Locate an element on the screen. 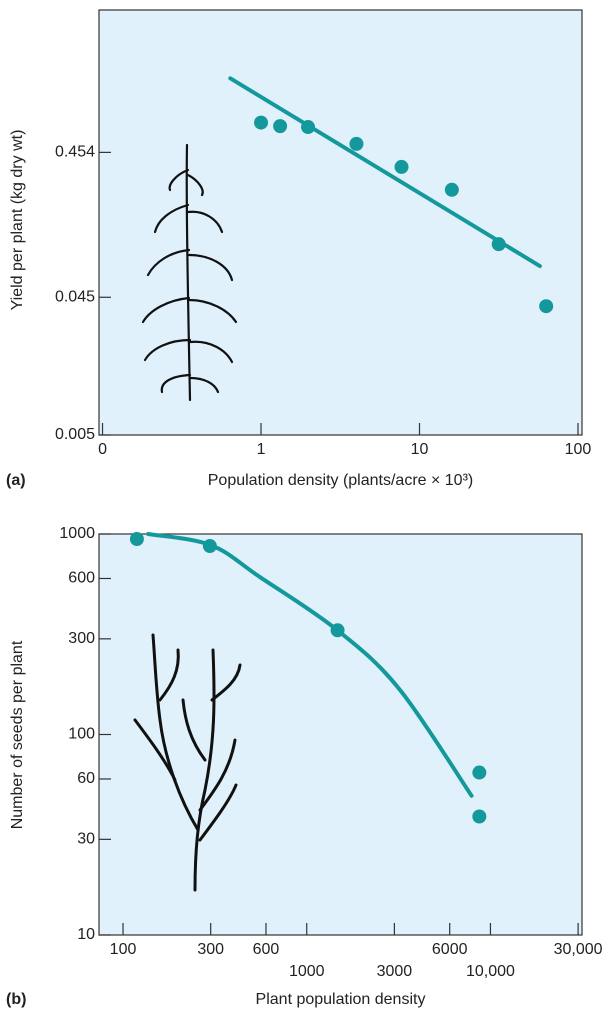 This screenshot has width=613, height=1016. y-tick-label: 0.454 is located at coordinates (75, 152).